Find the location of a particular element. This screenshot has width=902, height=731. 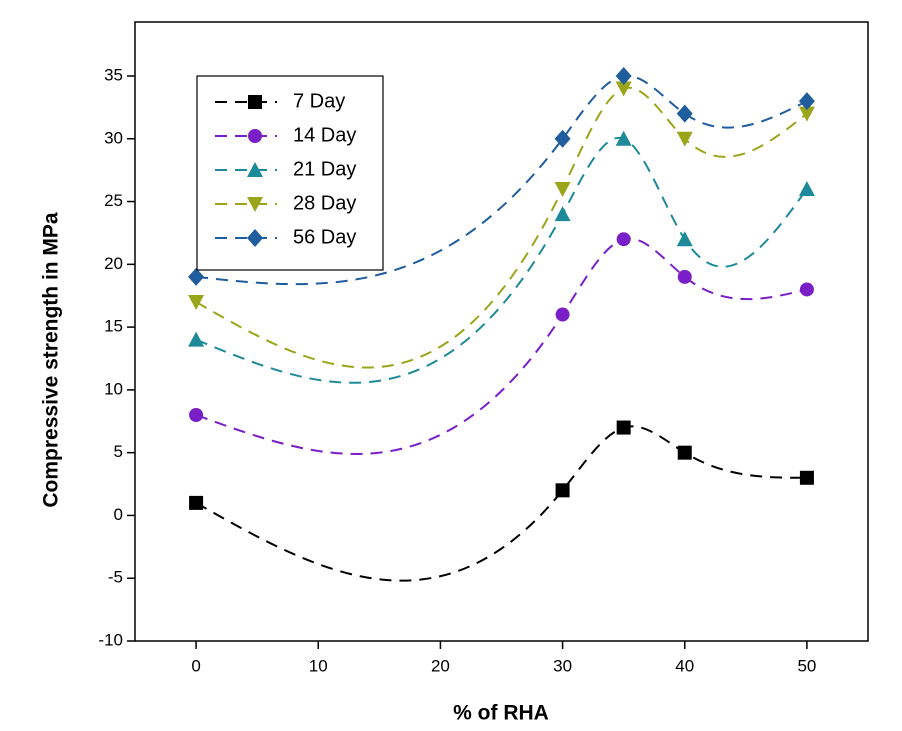

legend-box is located at coordinates (290, 173).